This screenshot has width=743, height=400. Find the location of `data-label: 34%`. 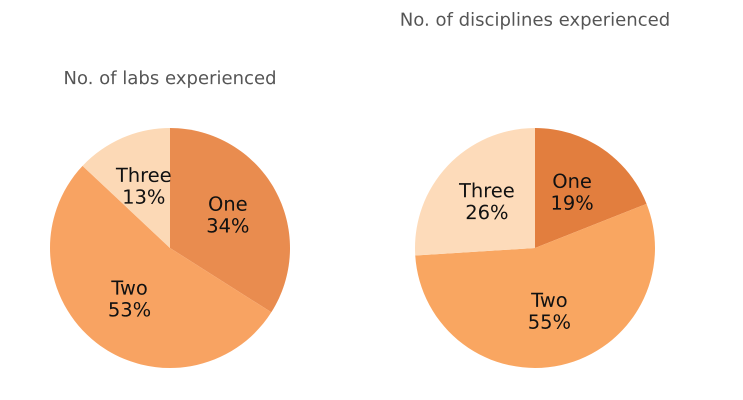

data-label: 34% is located at coordinates (228, 225).